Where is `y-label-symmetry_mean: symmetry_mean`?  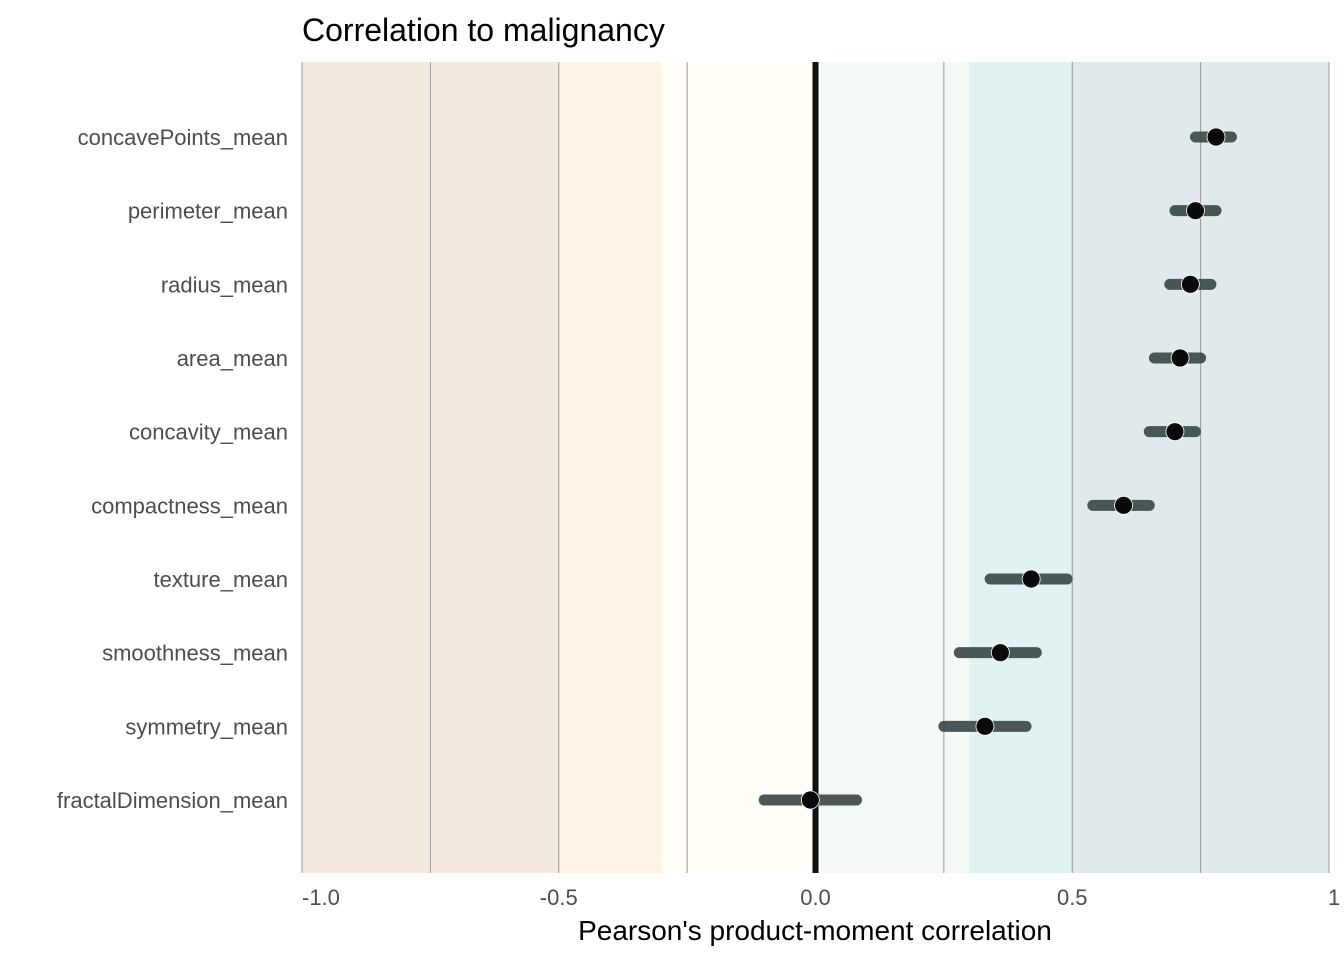 y-label-symmetry_mean: symmetry_mean is located at coordinates (206, 726).